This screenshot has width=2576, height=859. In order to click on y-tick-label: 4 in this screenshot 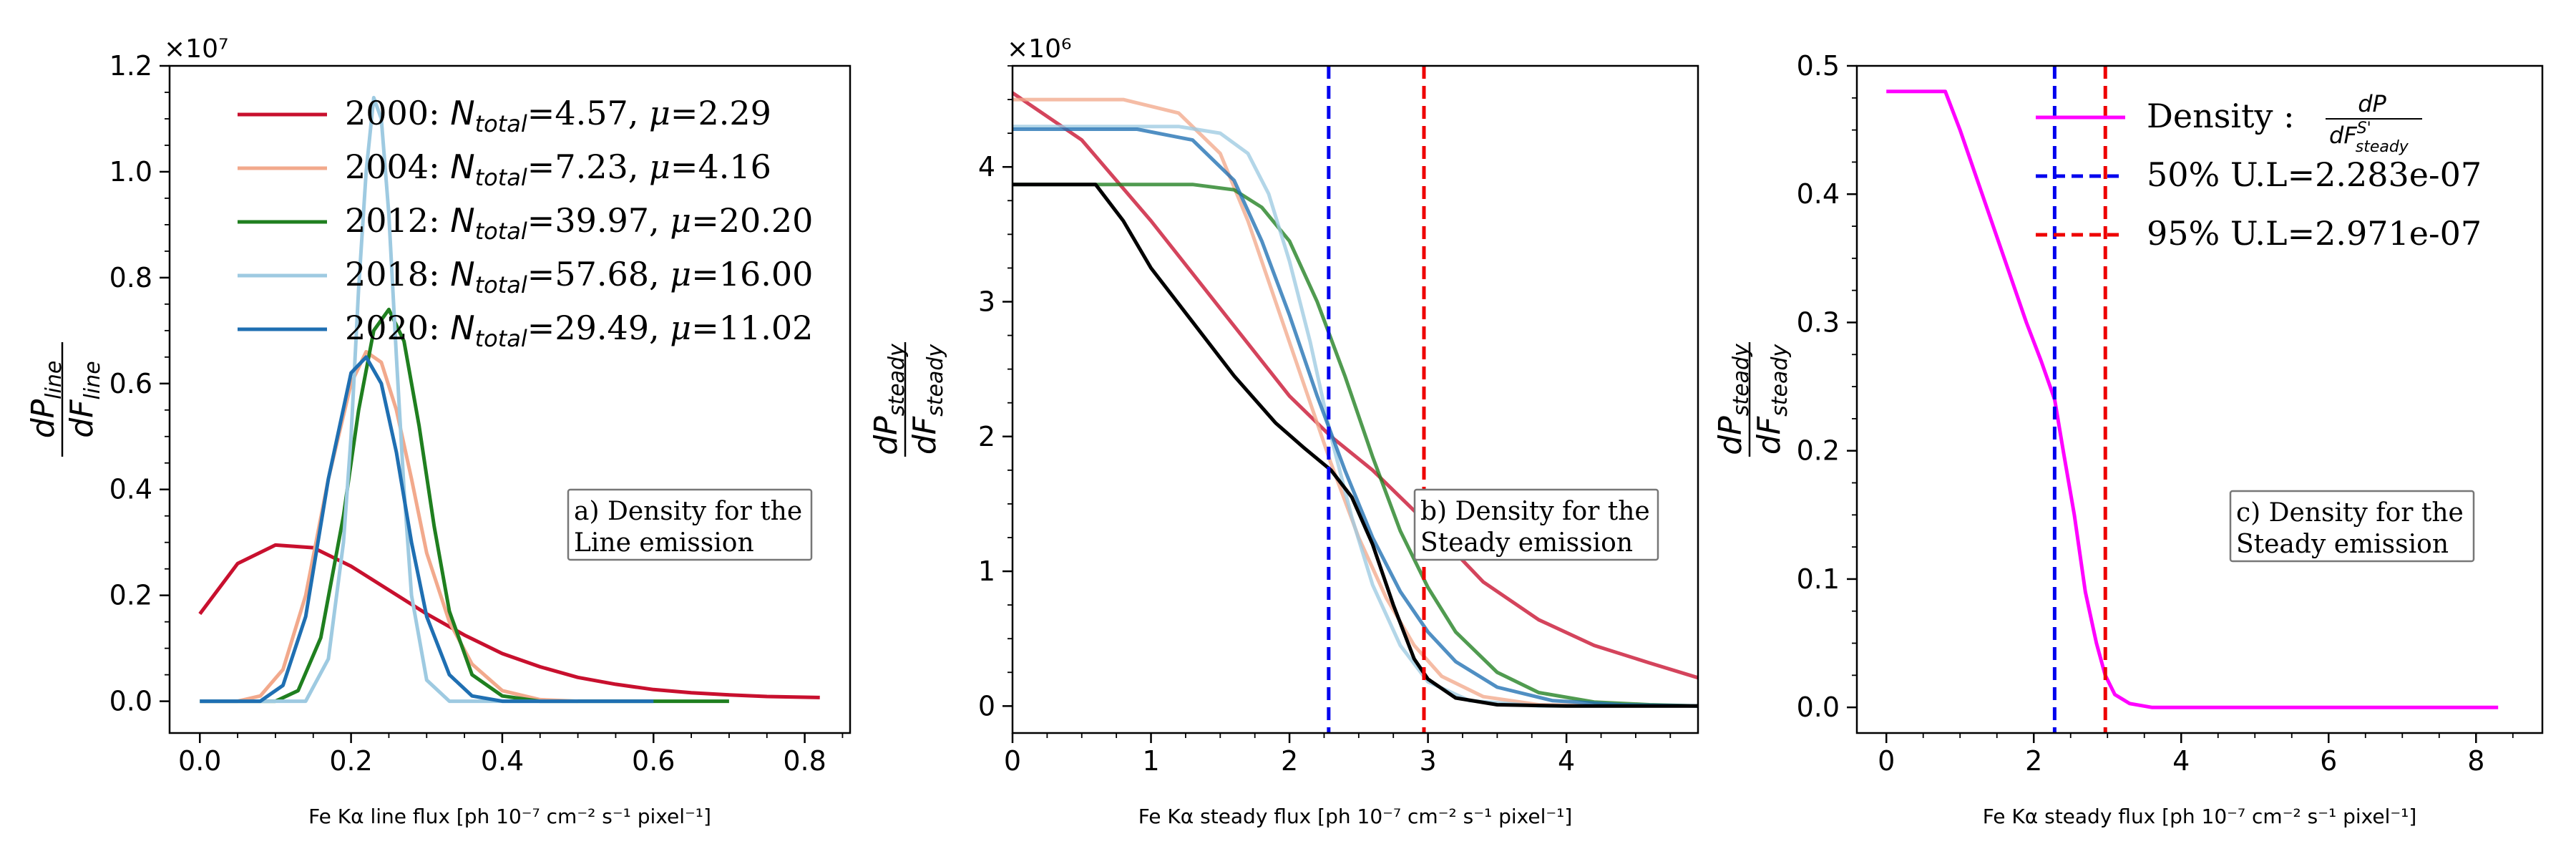, I will do `click(986, 167)`.